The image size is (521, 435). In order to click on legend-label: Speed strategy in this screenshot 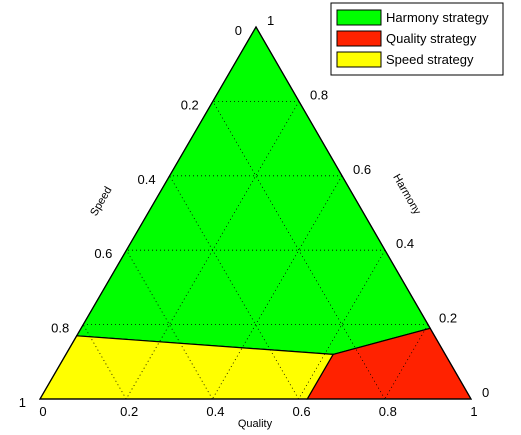, I will do `click(430, 59)`.